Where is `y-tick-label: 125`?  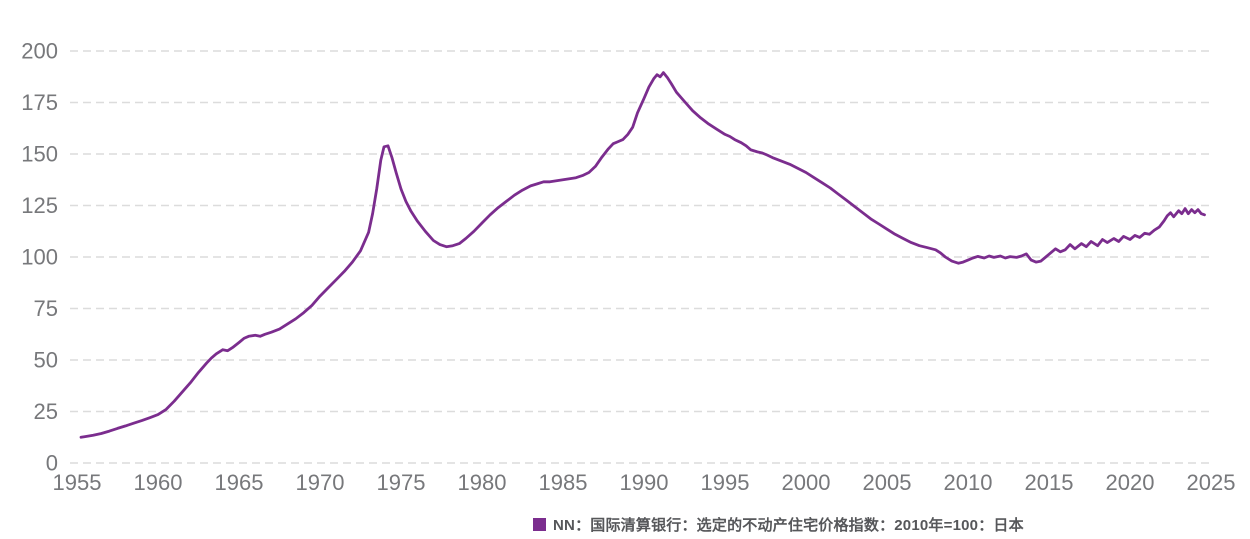 y-tick-label: 125 is located at coordinates (39, 205).